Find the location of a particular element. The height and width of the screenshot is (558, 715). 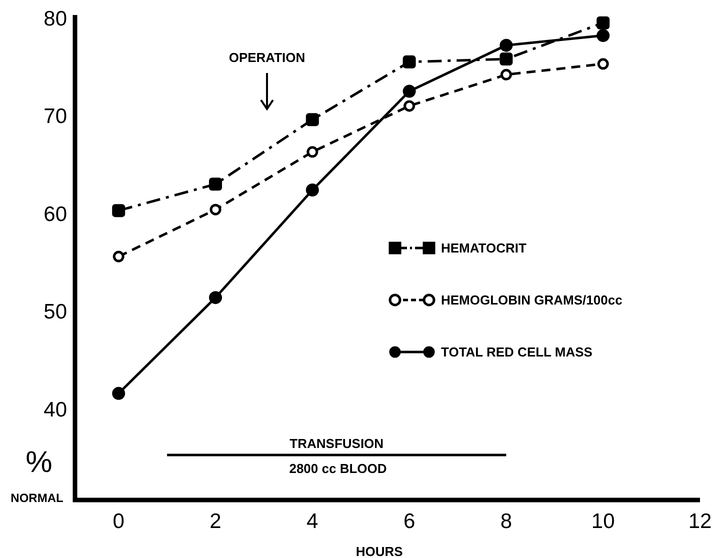

x-tick-label: 12 is located at coordinates (700, 521).